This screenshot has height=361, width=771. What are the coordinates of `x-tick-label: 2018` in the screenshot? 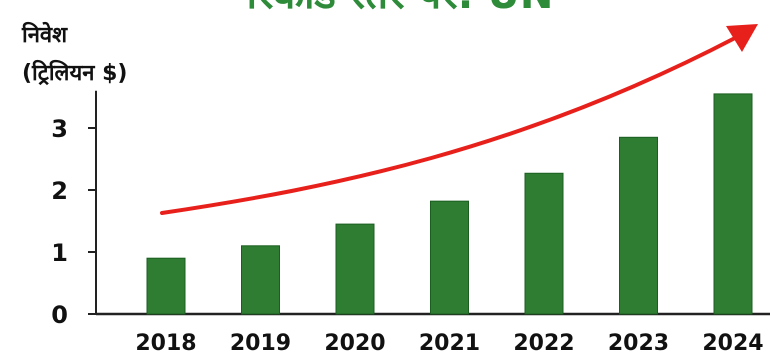 It's located at (165, 343).